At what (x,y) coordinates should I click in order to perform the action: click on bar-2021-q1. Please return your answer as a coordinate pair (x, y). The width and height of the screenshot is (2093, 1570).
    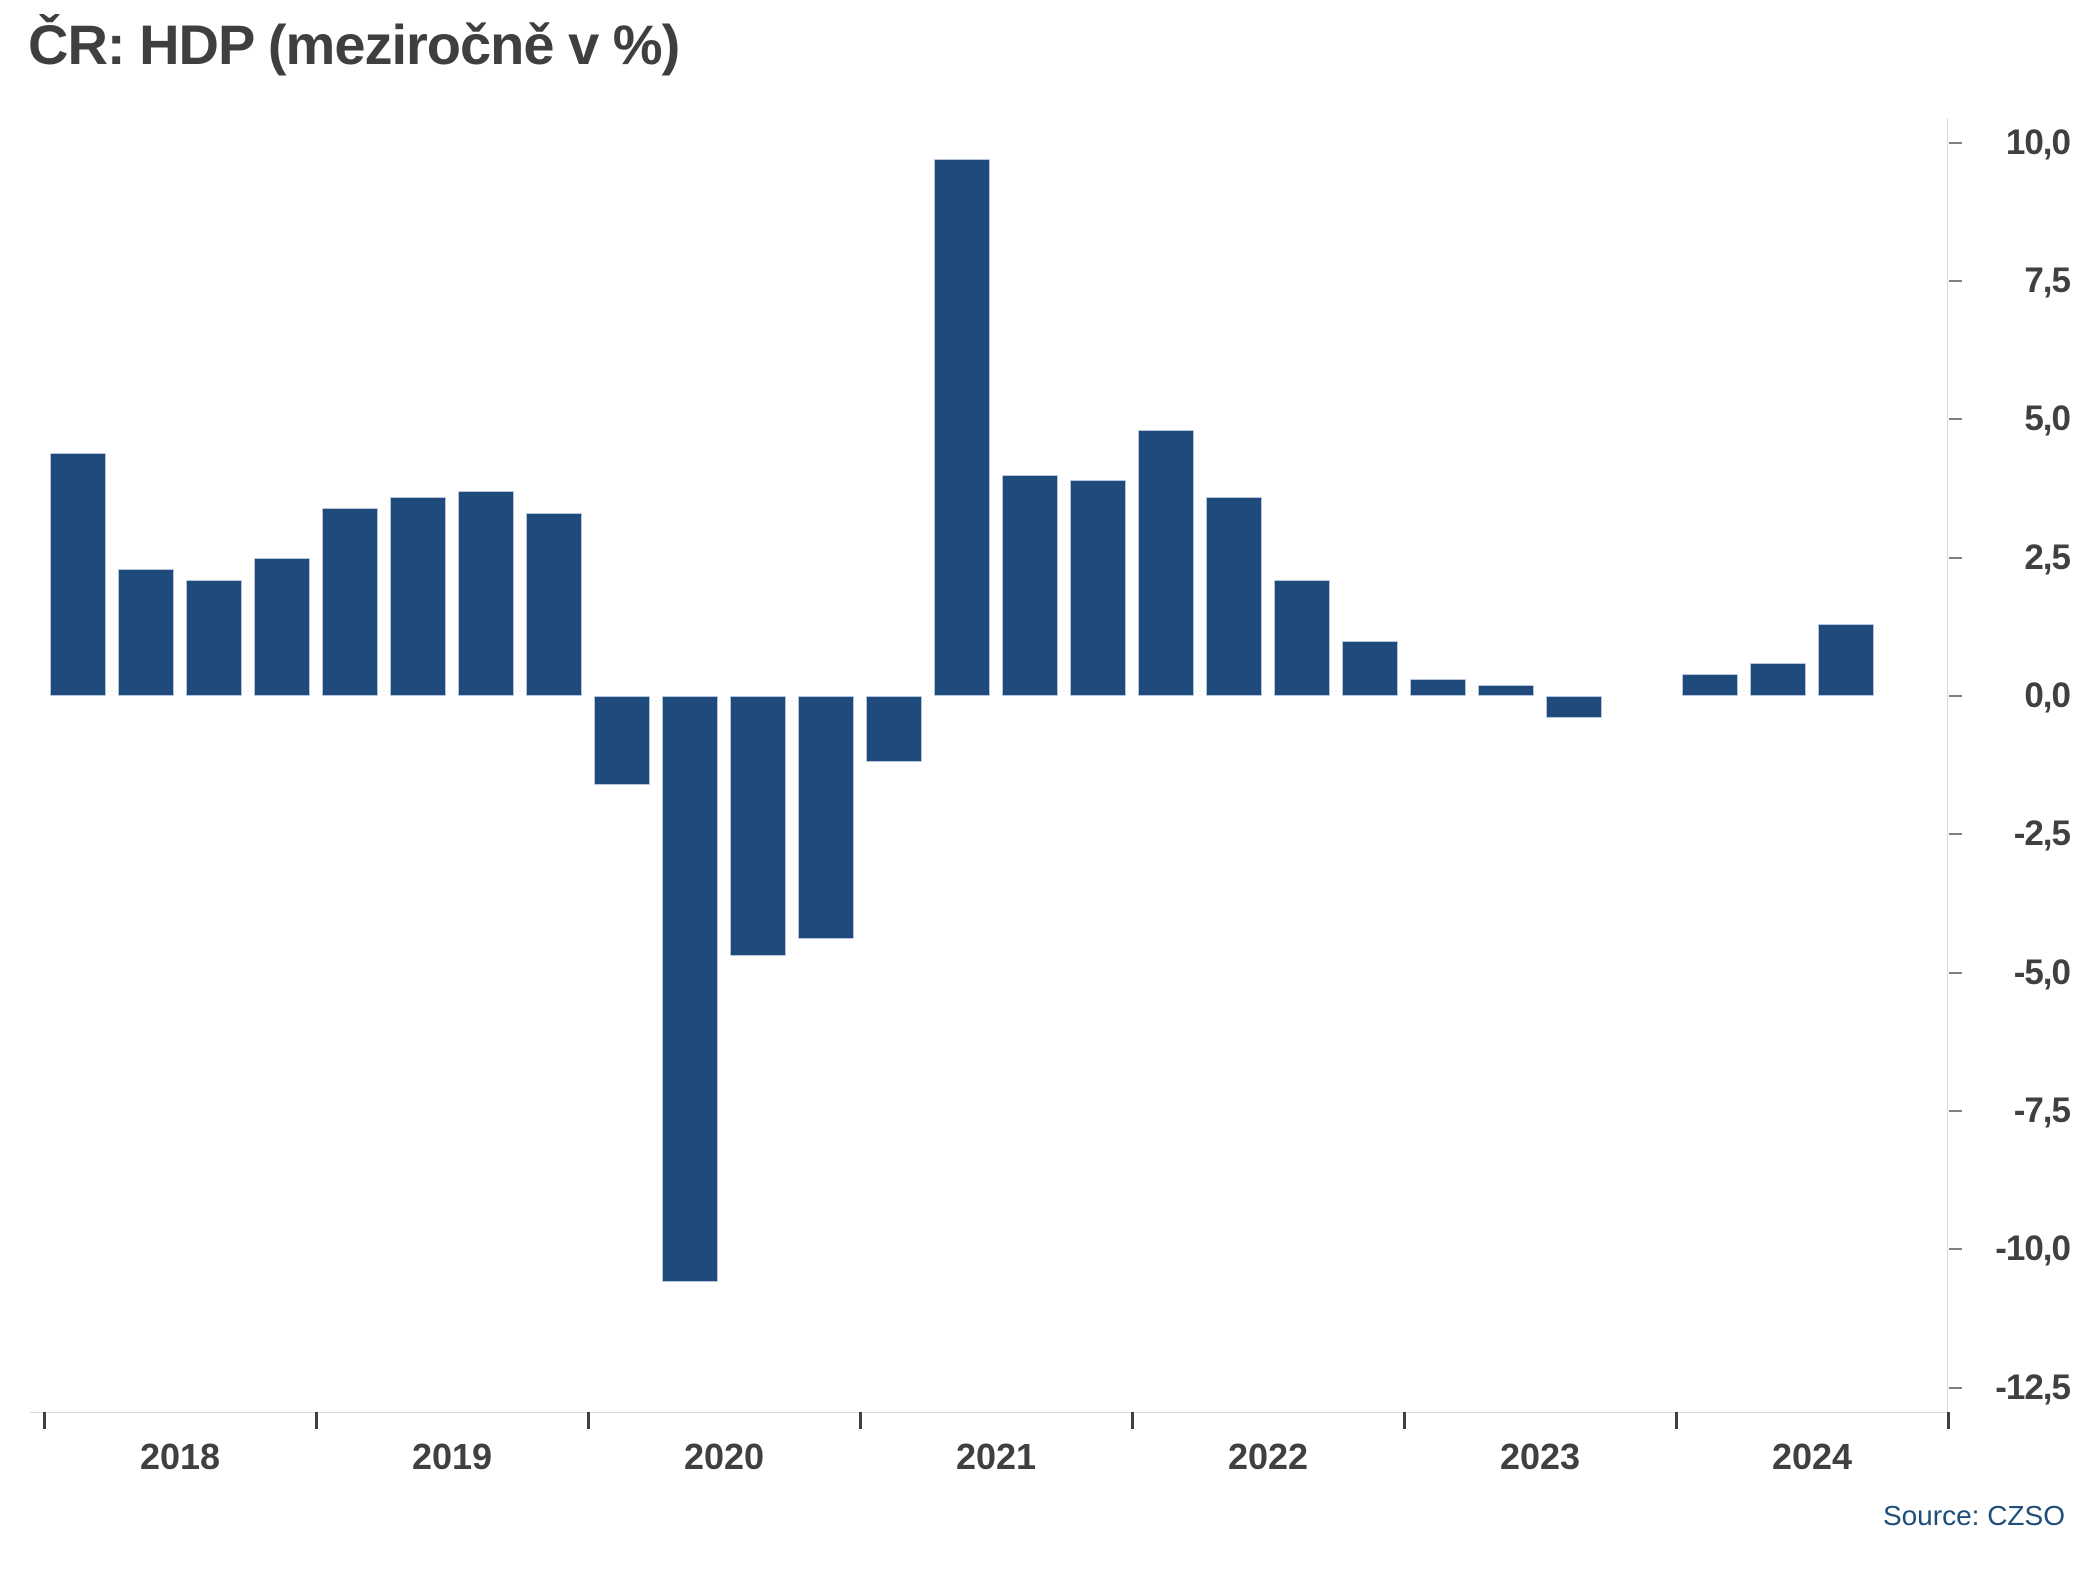
    Looking at the image, I should click on (894, 729).